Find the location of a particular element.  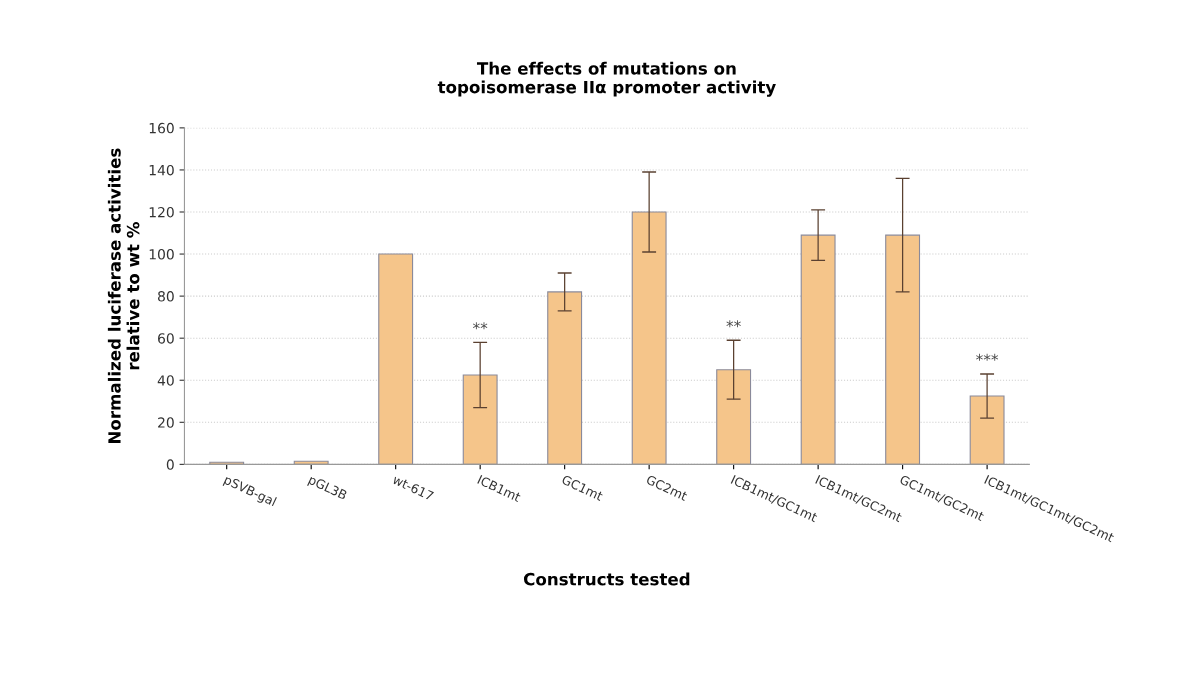

y-tick-label: 40 is located at coordinates (165, 380).